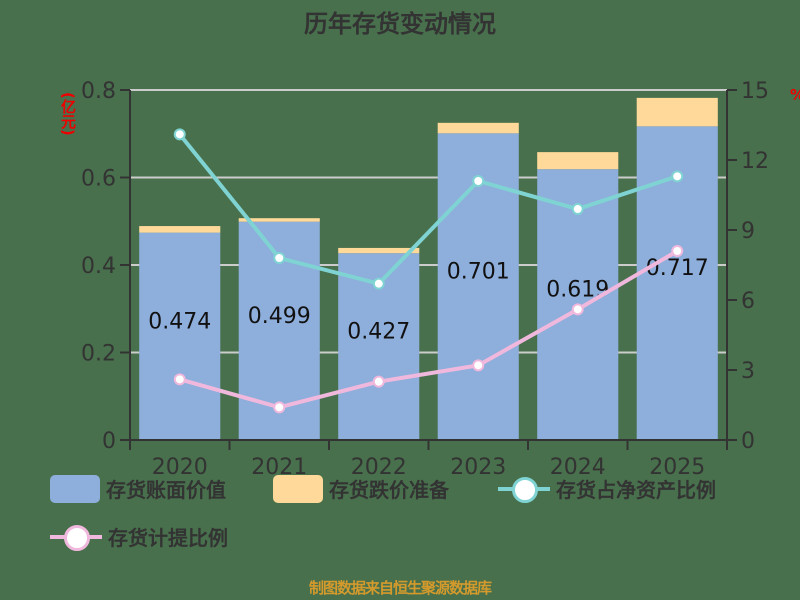 This screenshot has width=800, height=600. What do you see at coordinates (279, 316) in the screenshot?
I see `bar-value-label: 0.499` at bounding box center [279, 316].